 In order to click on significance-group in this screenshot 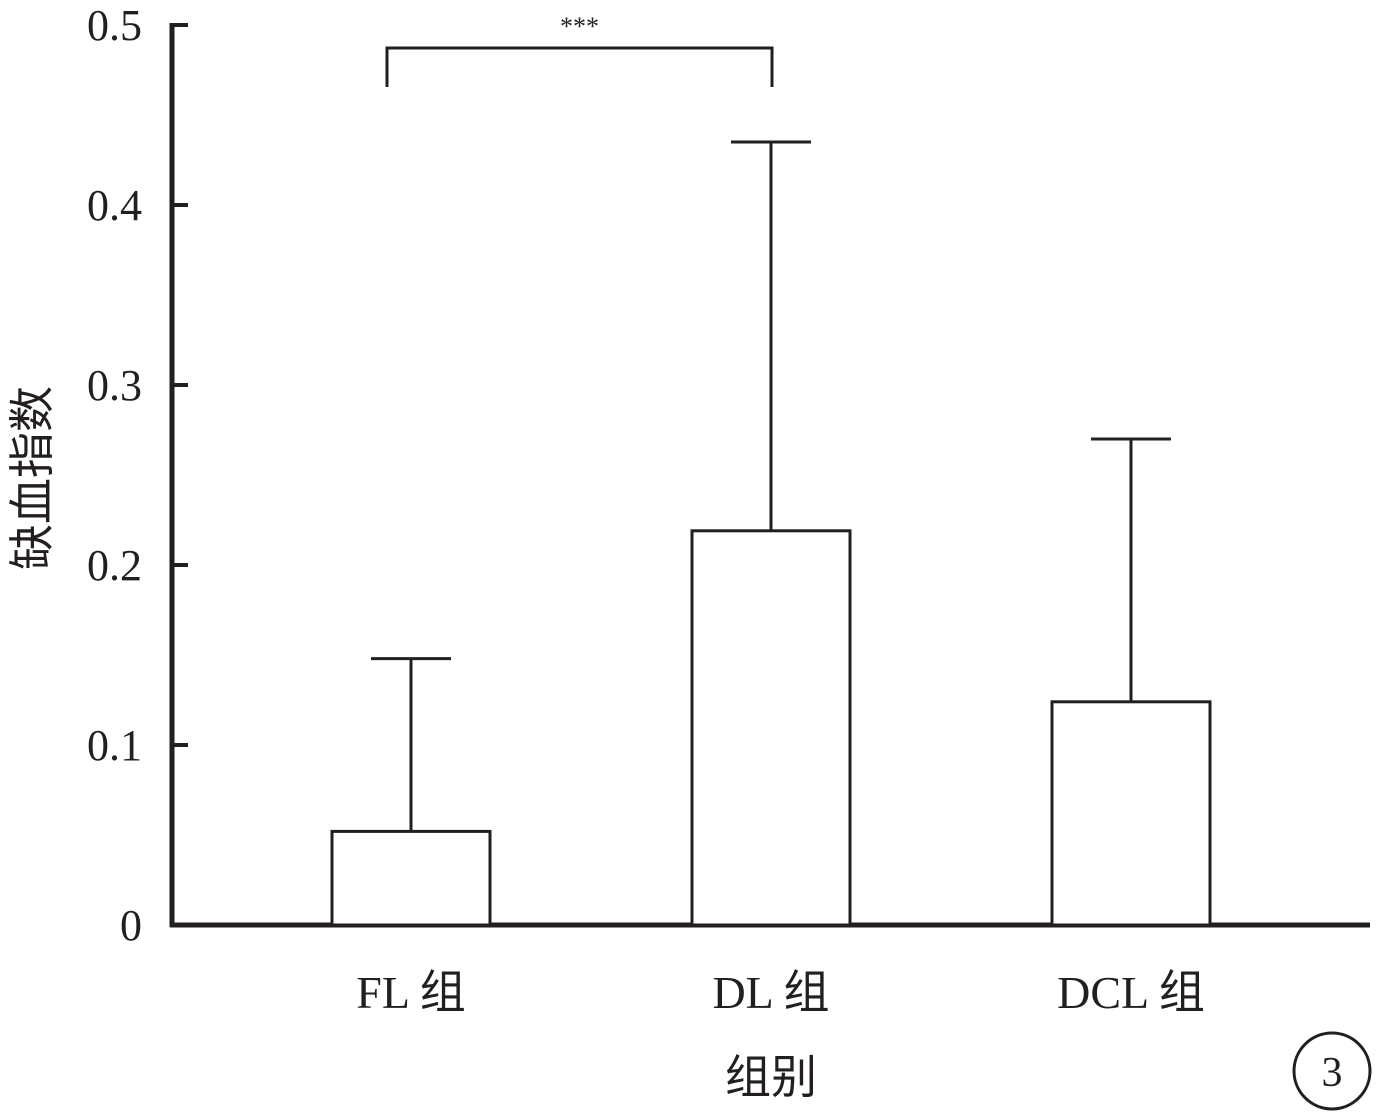, I will do `click(579, 66)`.